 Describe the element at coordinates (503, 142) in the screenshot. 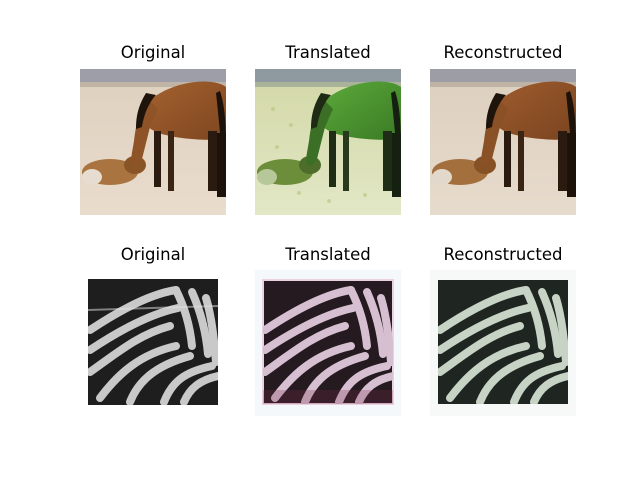

I see `horse-reconstructed-image` at that location.